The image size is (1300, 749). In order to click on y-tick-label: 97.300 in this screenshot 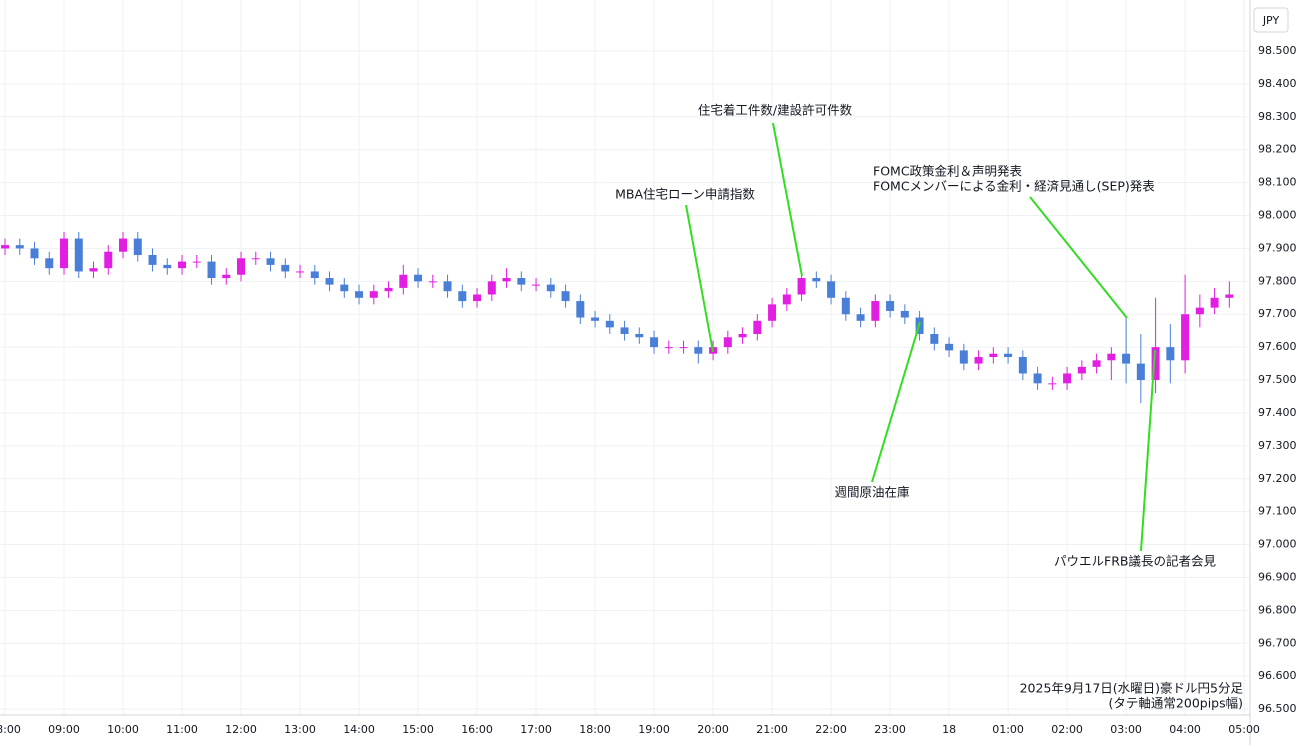, I will do `click(1277, 445)`.